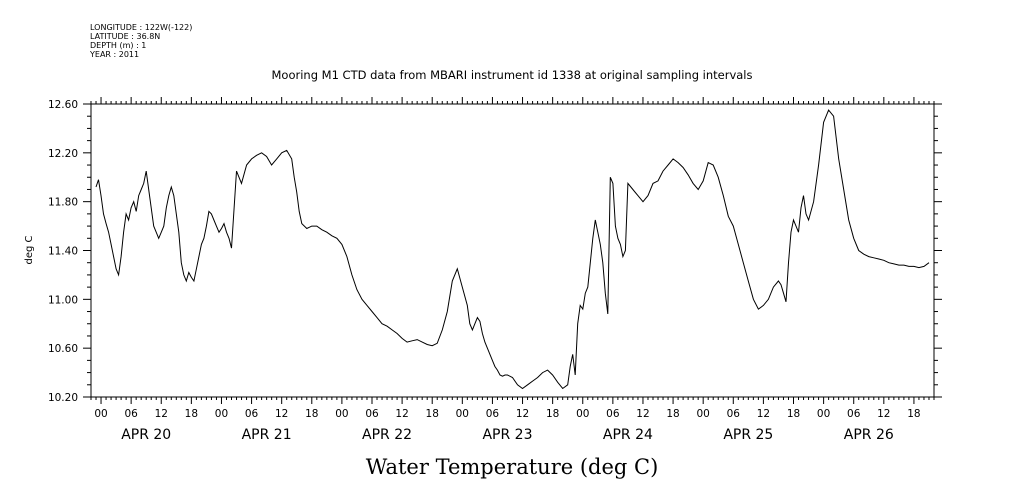  I want to click on y-tick-label: 11.80, so click(63, 203).